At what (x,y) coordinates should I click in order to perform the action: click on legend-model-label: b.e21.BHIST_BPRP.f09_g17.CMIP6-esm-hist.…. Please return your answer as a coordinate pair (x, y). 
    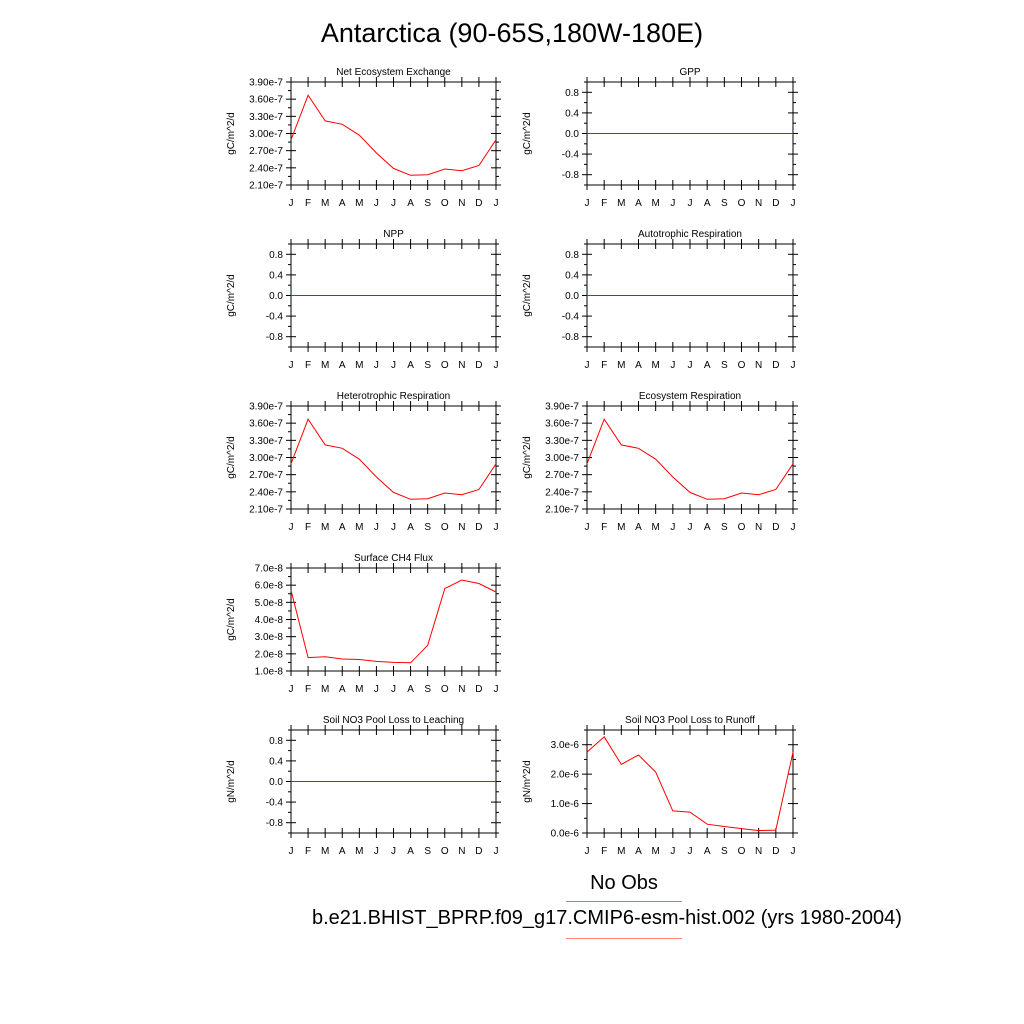
    Looking at the image, I should click on (607, 918).